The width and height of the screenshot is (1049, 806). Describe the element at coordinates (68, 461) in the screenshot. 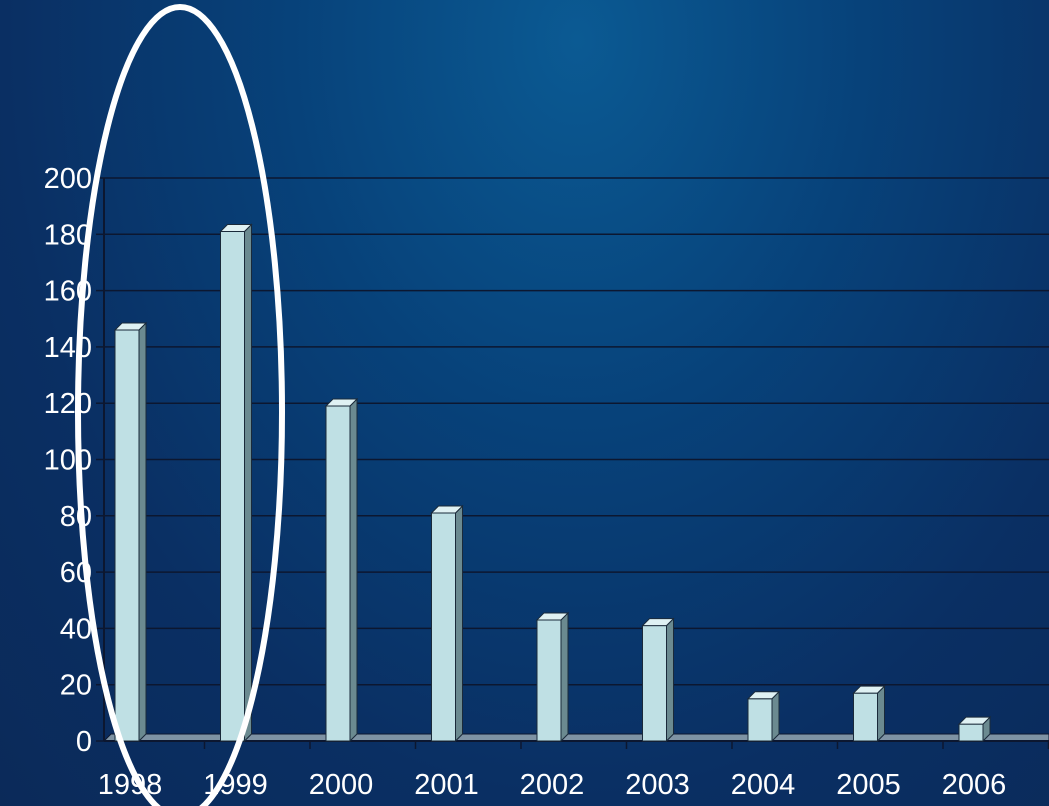

I see `y-tick-label: 100` at that location.